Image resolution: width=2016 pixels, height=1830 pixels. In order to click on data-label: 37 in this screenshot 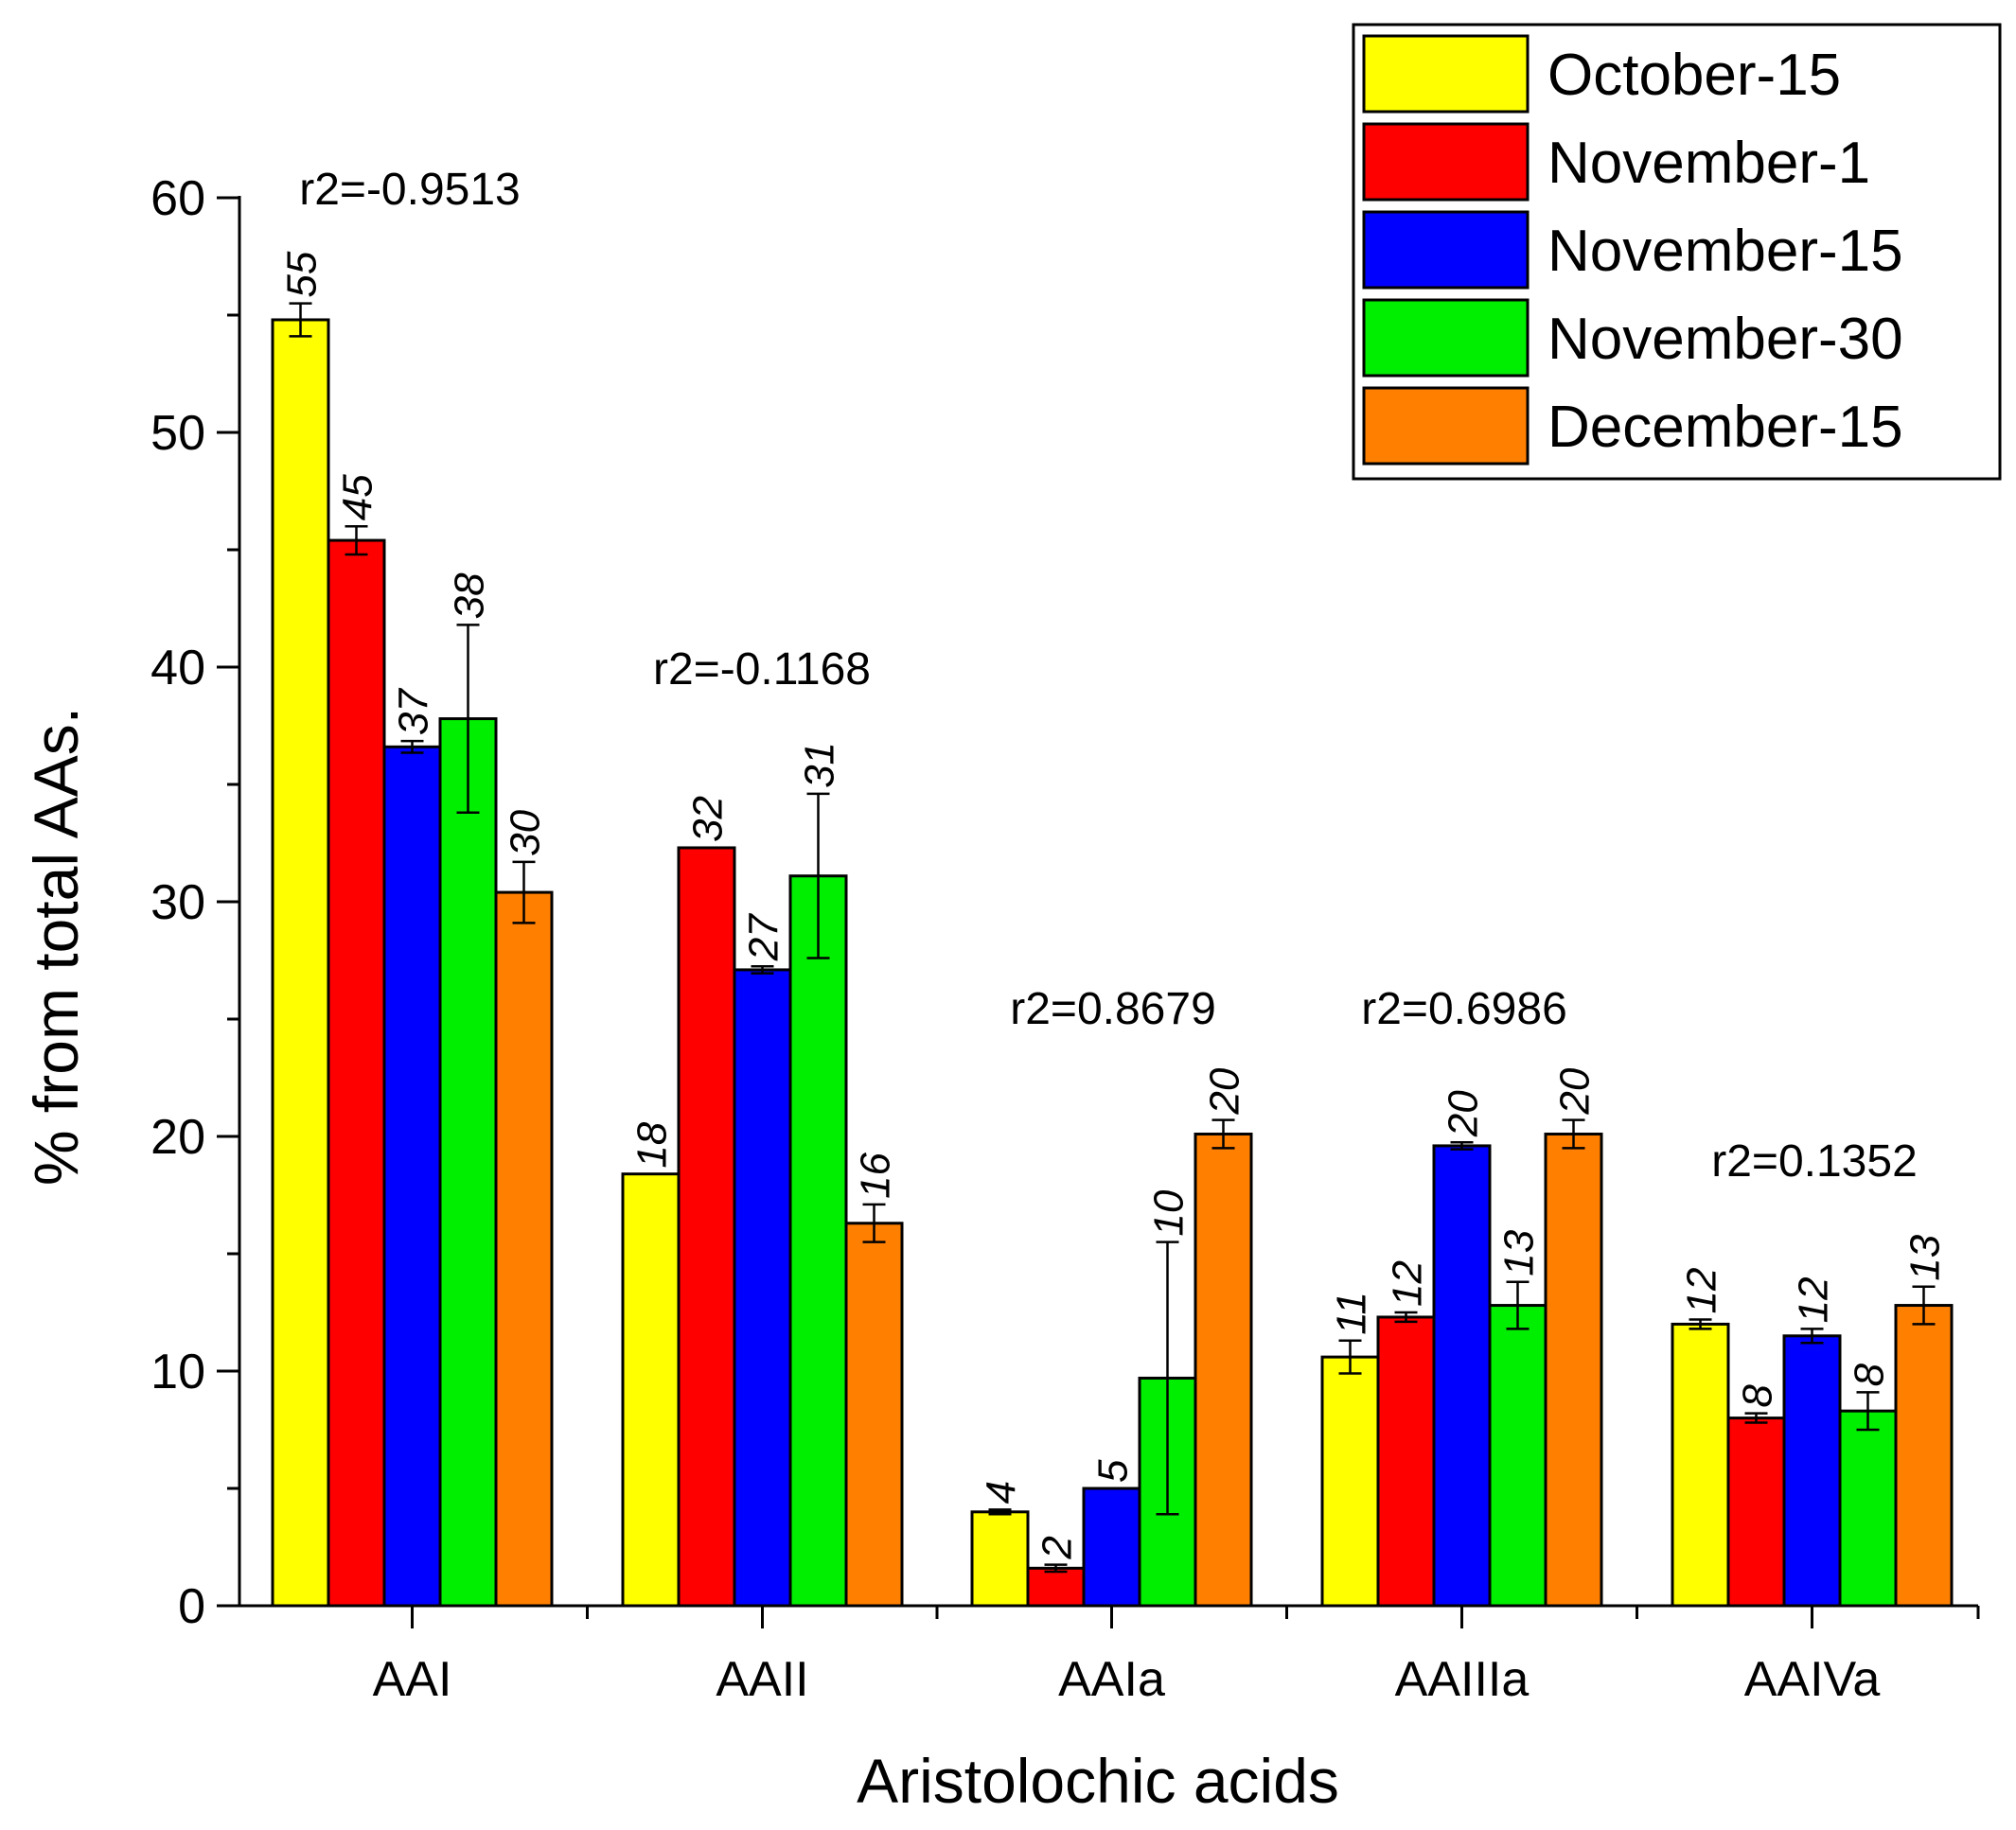, I will do `click(414, 712)`.